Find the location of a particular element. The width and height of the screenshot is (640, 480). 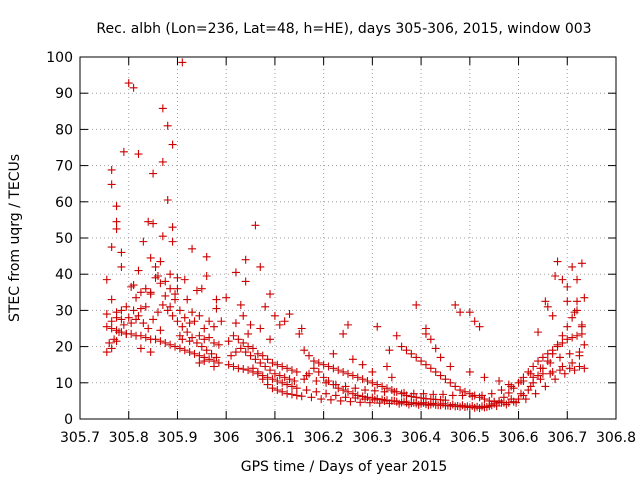

x-tick-label: 306.8 is located at coordinates (616, 438).